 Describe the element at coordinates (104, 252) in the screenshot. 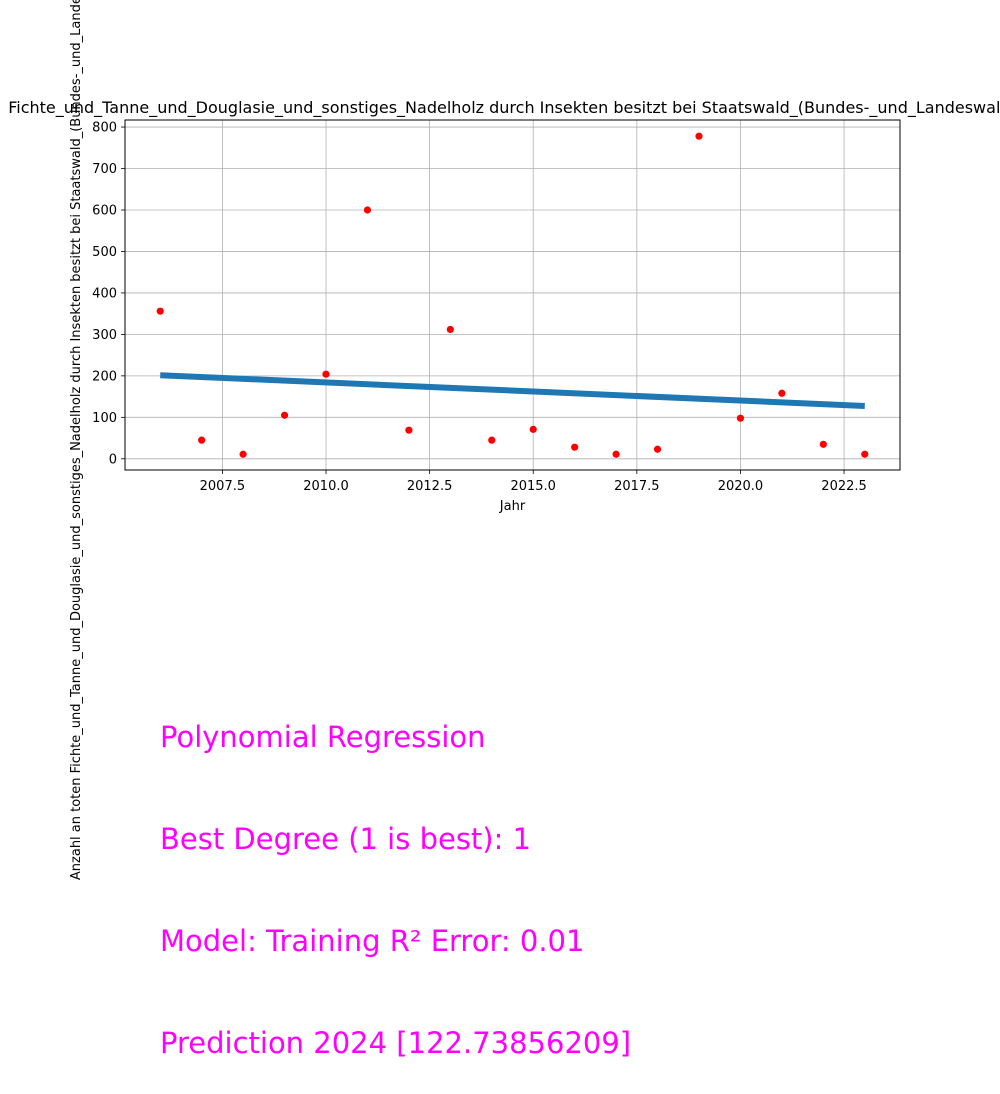

I see `y-tick-label: 500` at that location.